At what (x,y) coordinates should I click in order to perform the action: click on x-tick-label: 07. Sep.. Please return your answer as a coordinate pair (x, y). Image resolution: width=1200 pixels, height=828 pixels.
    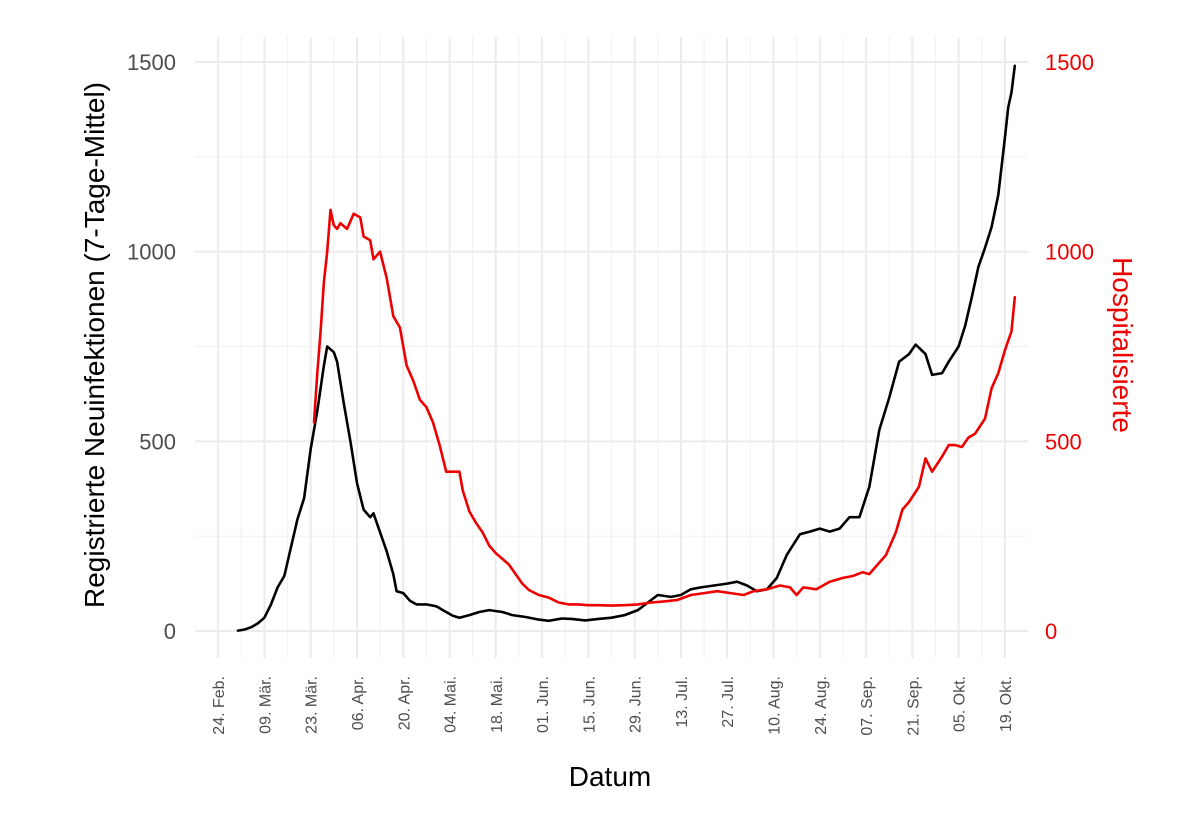
    Looking at the image, I should click on (867, 706).